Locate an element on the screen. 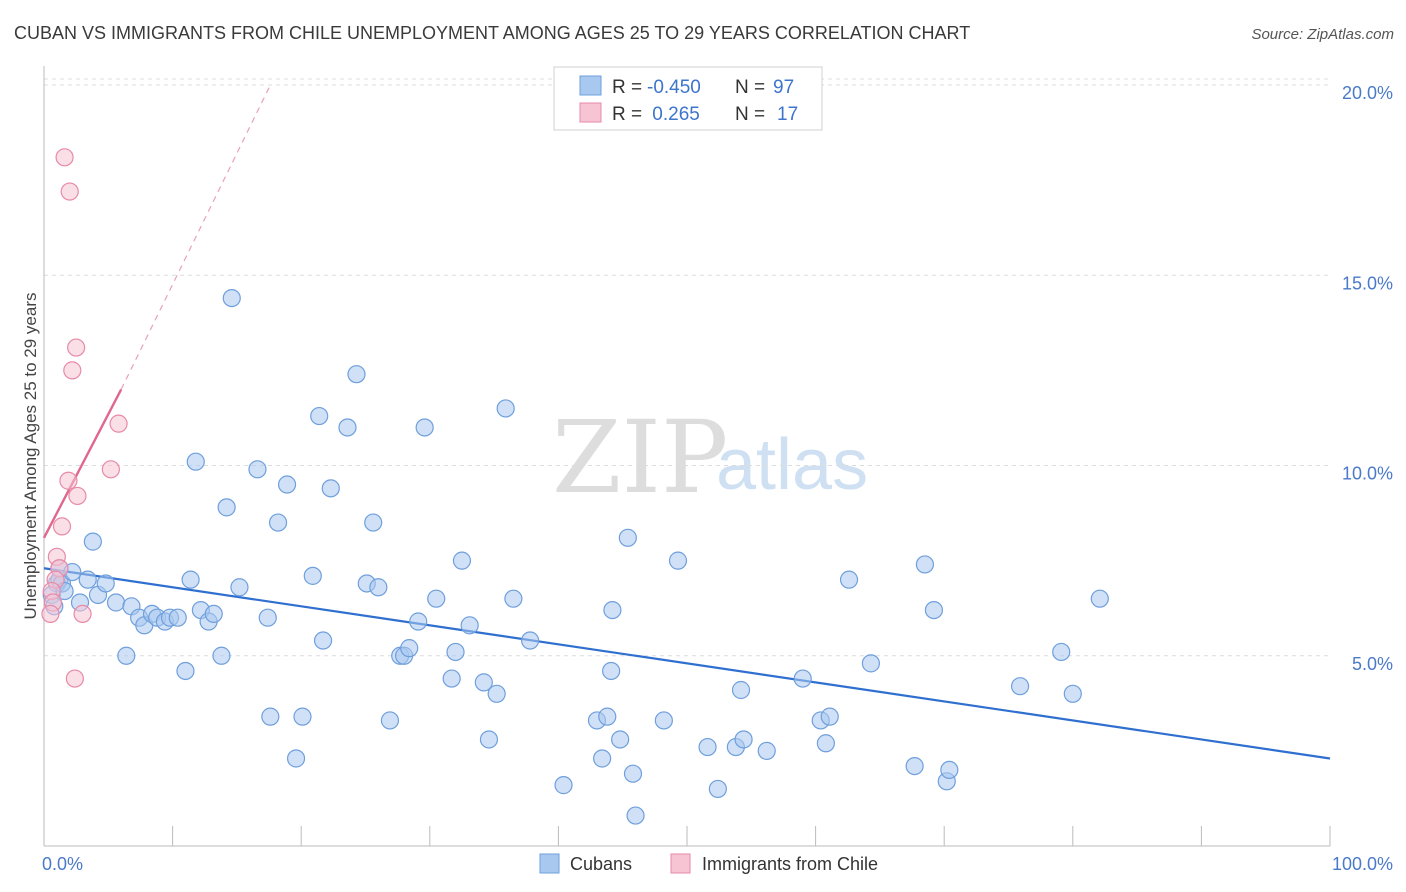  legend-n-value-chile: 17 is located at coordinates (787, 114).